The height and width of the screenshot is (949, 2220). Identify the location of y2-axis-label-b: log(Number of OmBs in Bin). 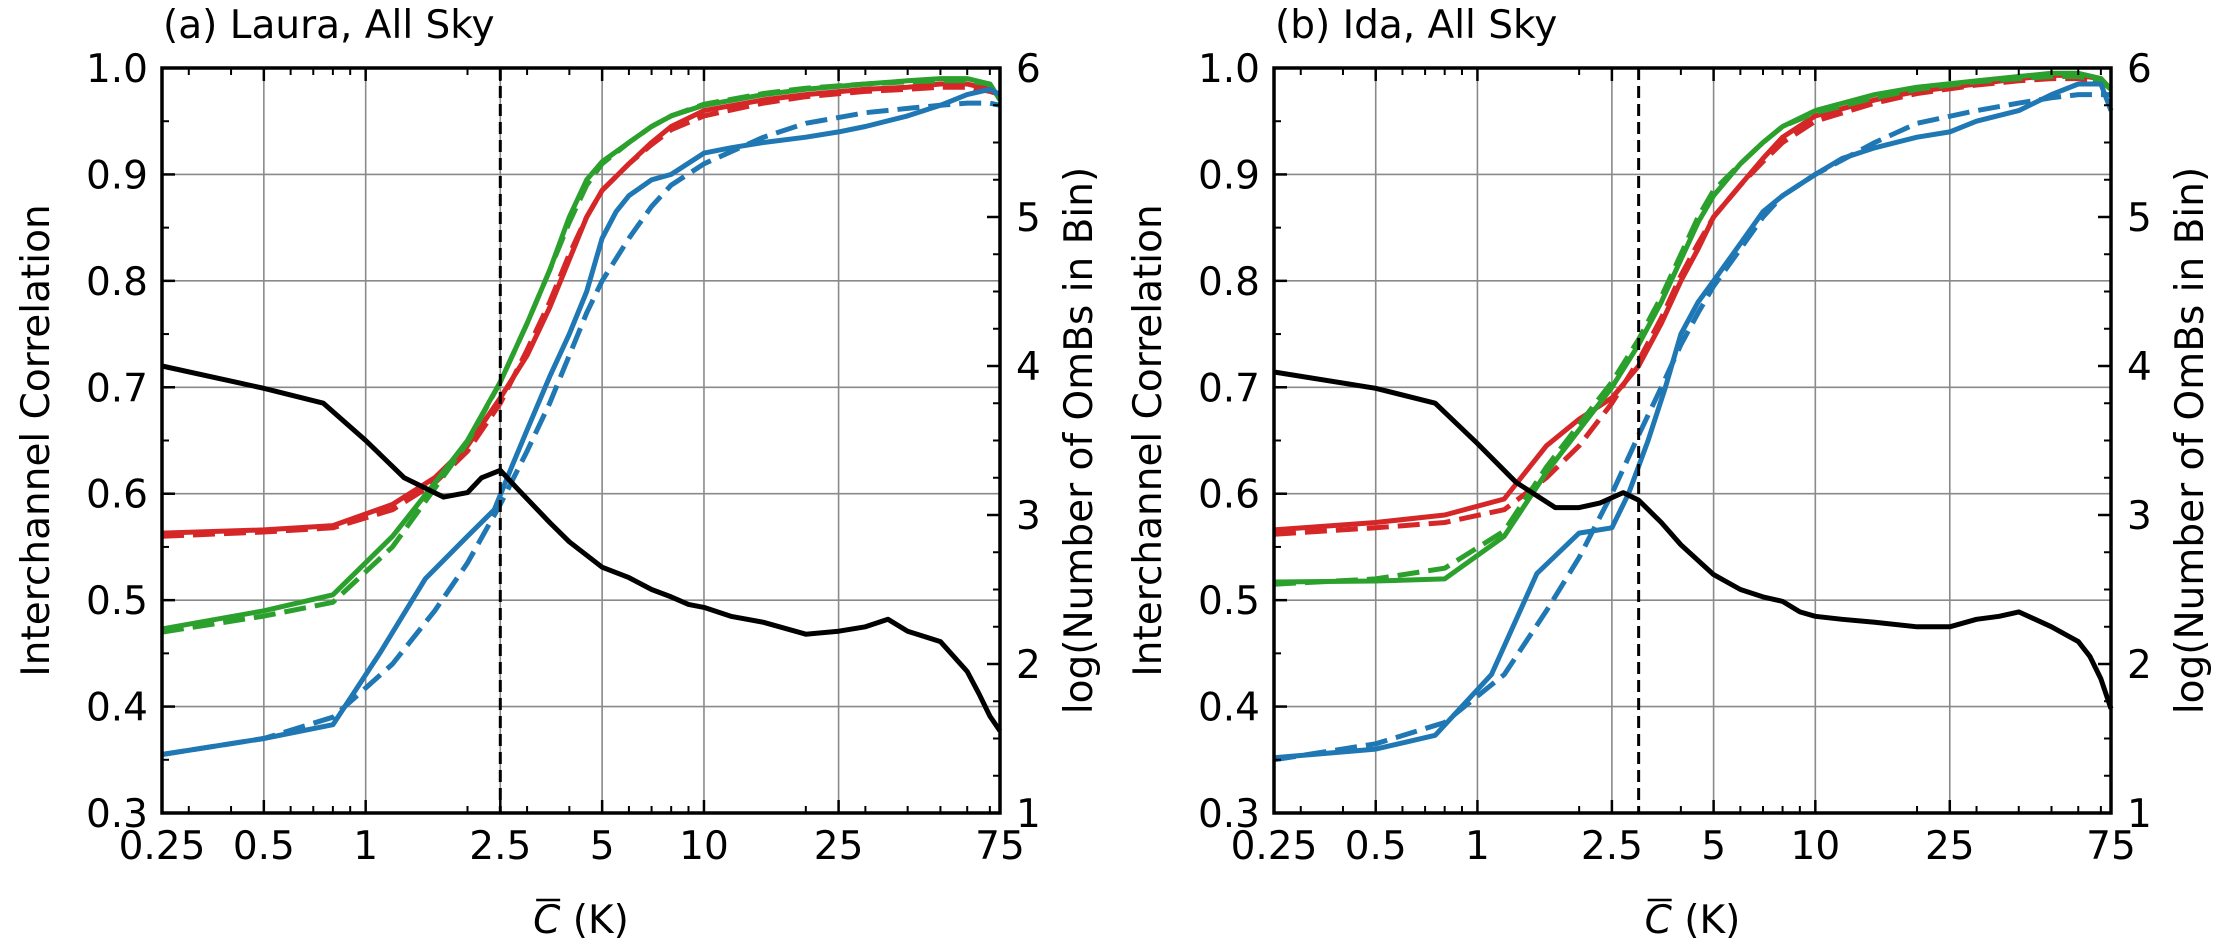
(2190, 440).